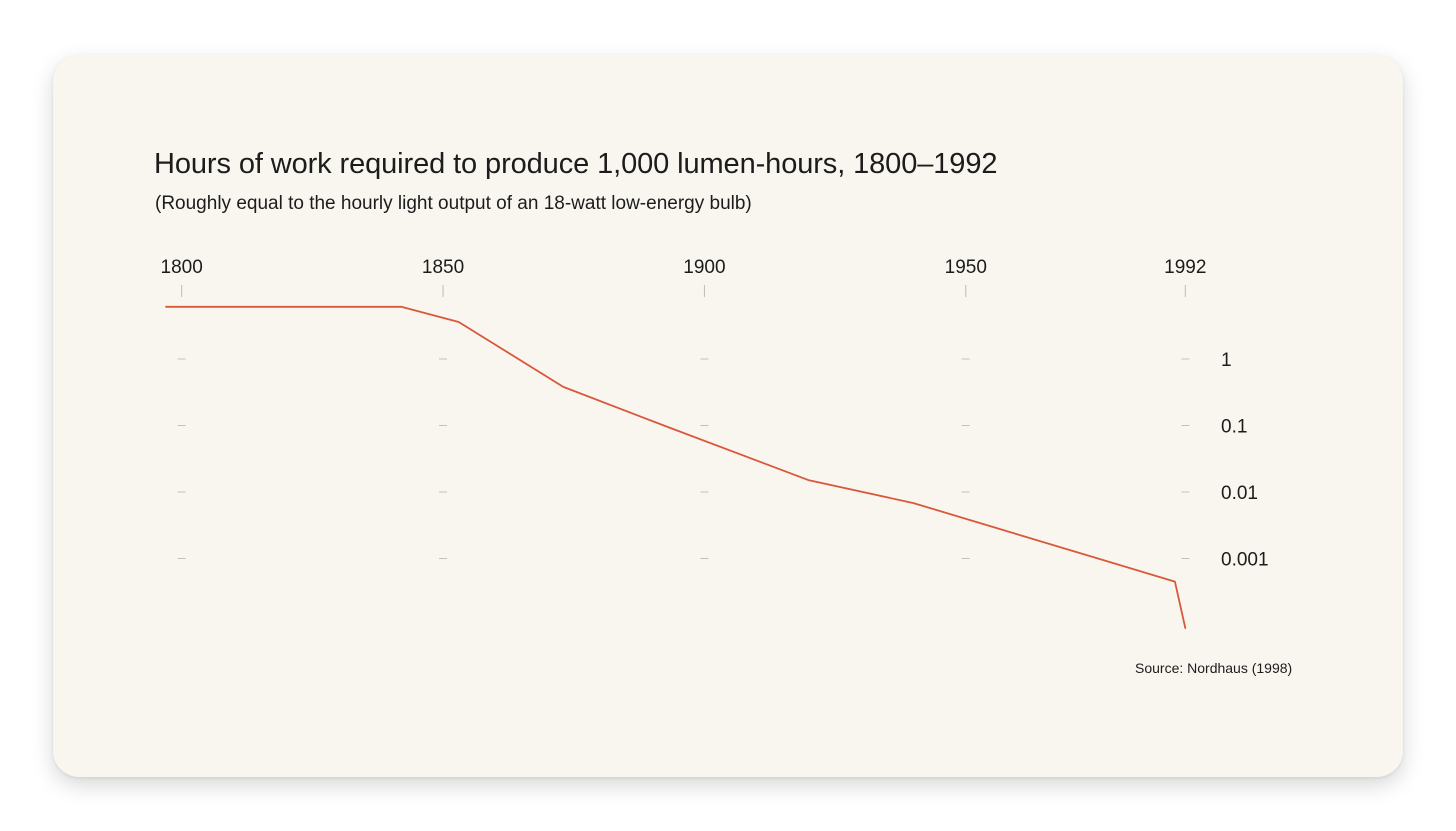 This screenshot has width=1456, height=831. I want to click on x-axis: 1800 1850 1900 1950 1992, so click(683, 277).